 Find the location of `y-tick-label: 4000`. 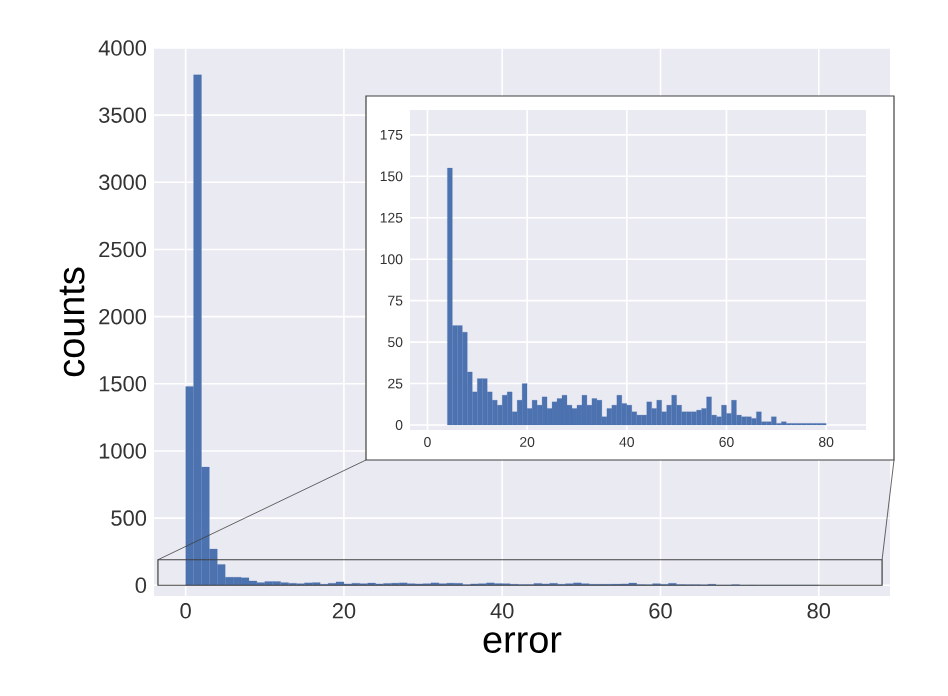

y-tick-label: 4000 is located at coordinates (122, 48).